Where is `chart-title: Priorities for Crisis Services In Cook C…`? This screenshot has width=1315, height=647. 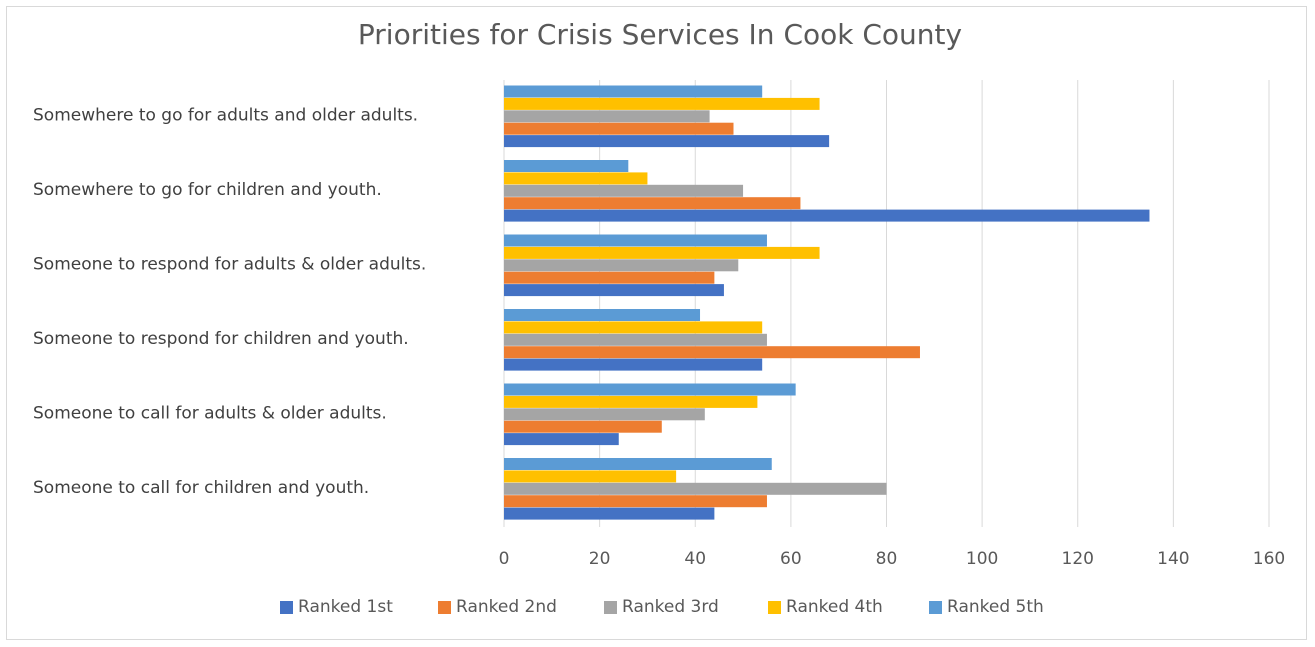 chart-title: Priorities for Crisis Services In Cook C… is located at coordinates (660, 34).